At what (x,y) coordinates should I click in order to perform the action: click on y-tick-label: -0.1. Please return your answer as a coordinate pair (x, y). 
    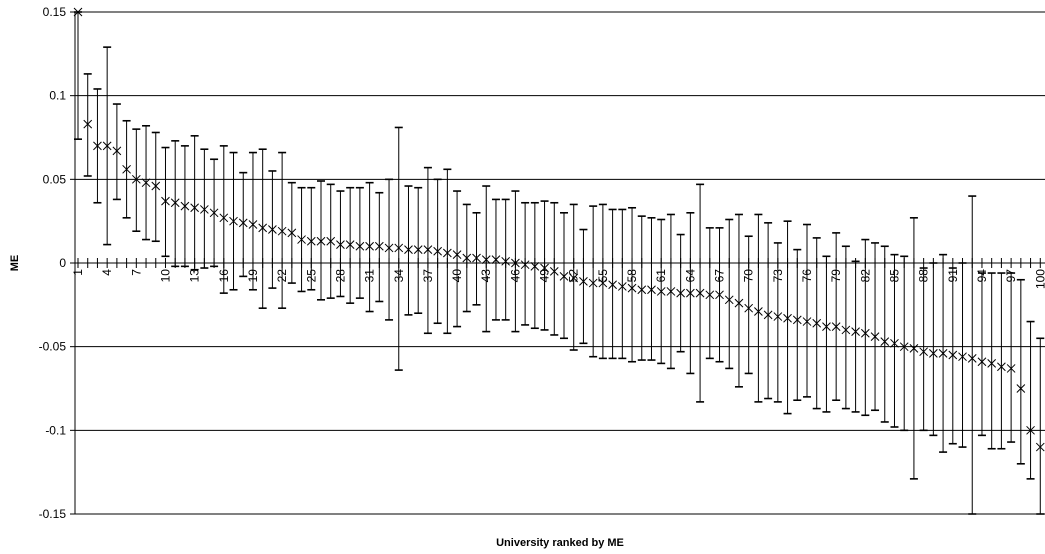
    Looking at the image, I should click on (55, 430).